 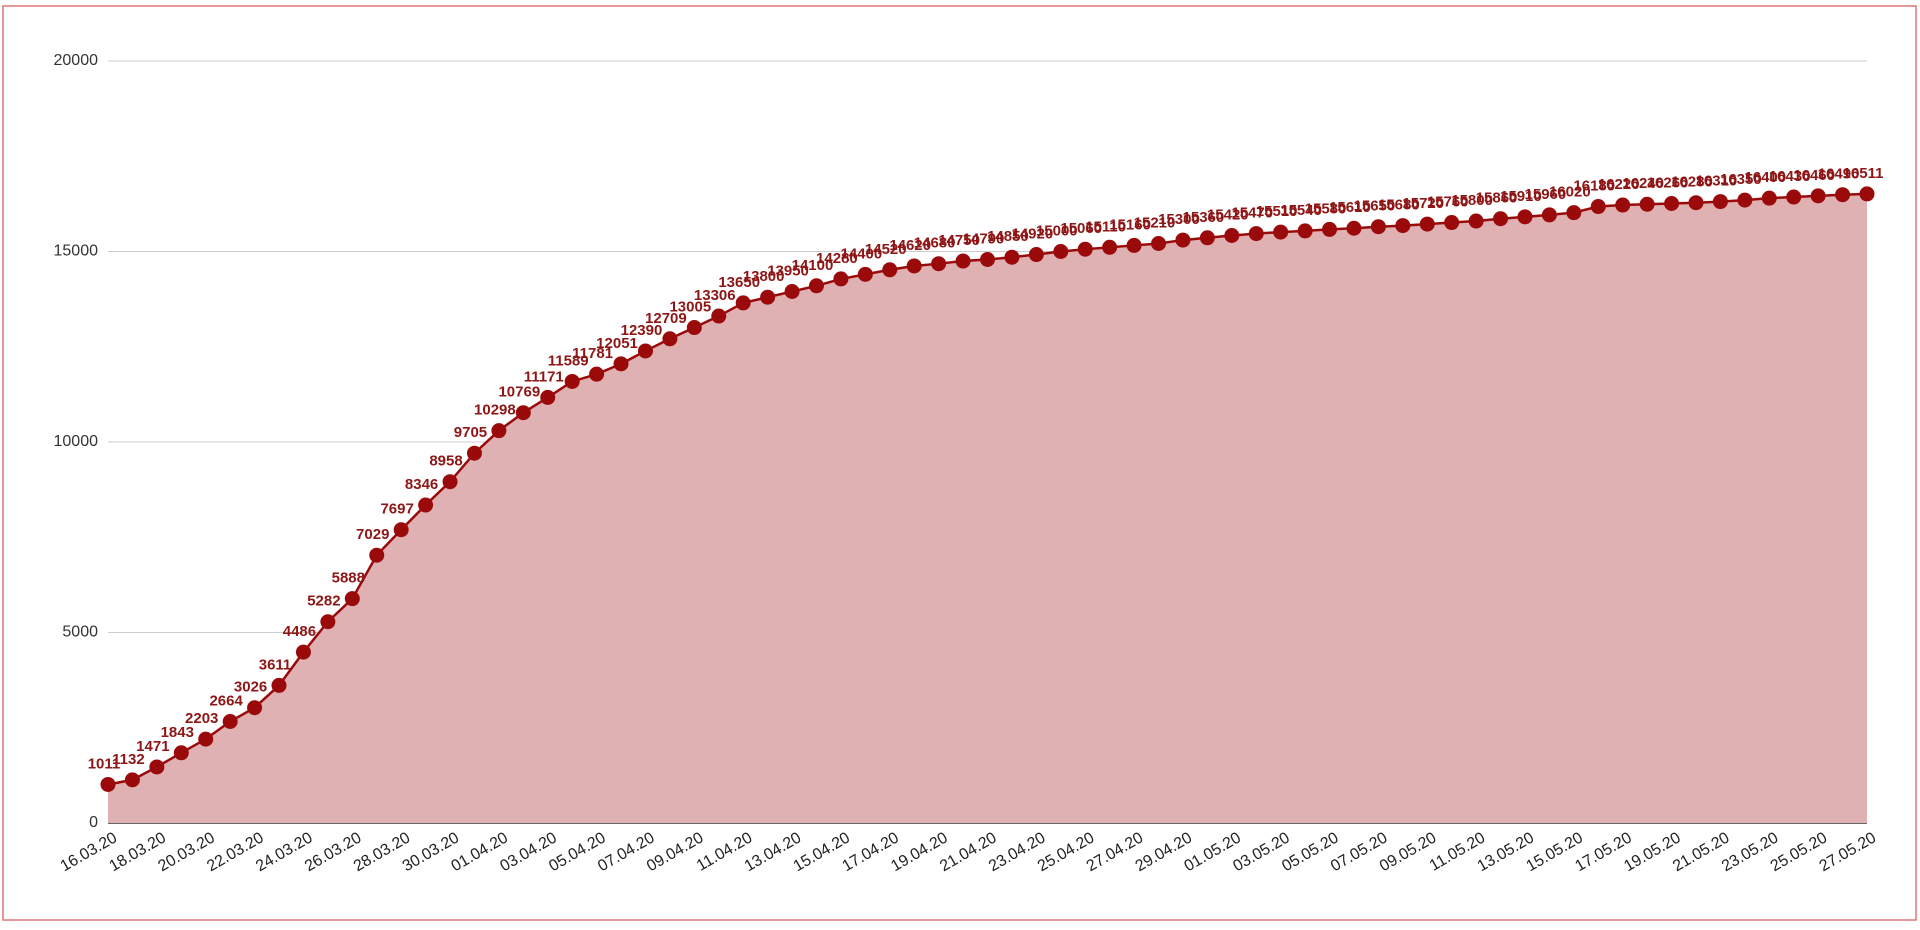 What do you see at coordinates (617, 343) in the screenshot?
I see `data-label: 12051` at bounding box center [617, 343].